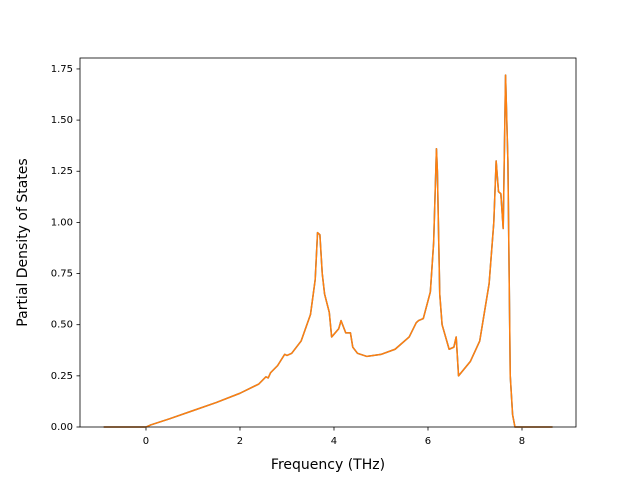  What do you see at coordinates (328, 465) in the screenshot?
I see `x-axis-label: Frequency (THz)` at bounding box center [328, 465].